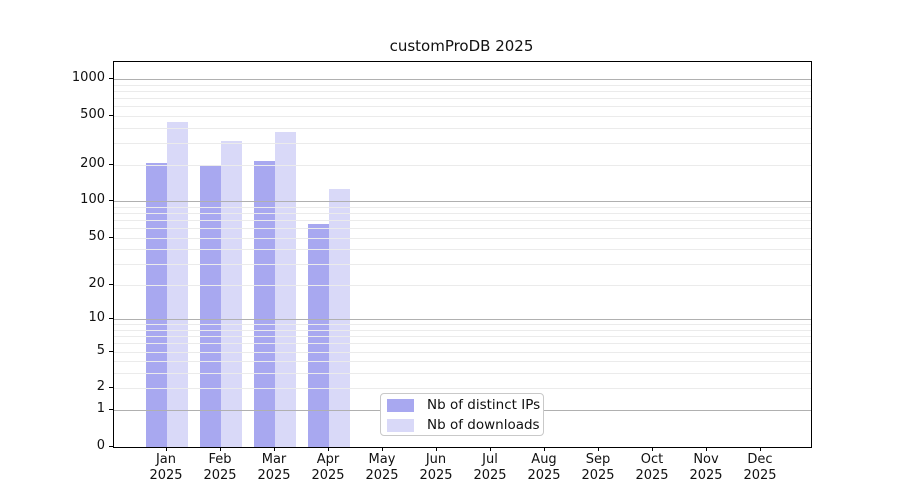 The height and width of the screenshot is (500, 900). I want to click on legend-item-distinct-ips: Nb of distinct IPs, so click(462, 405).